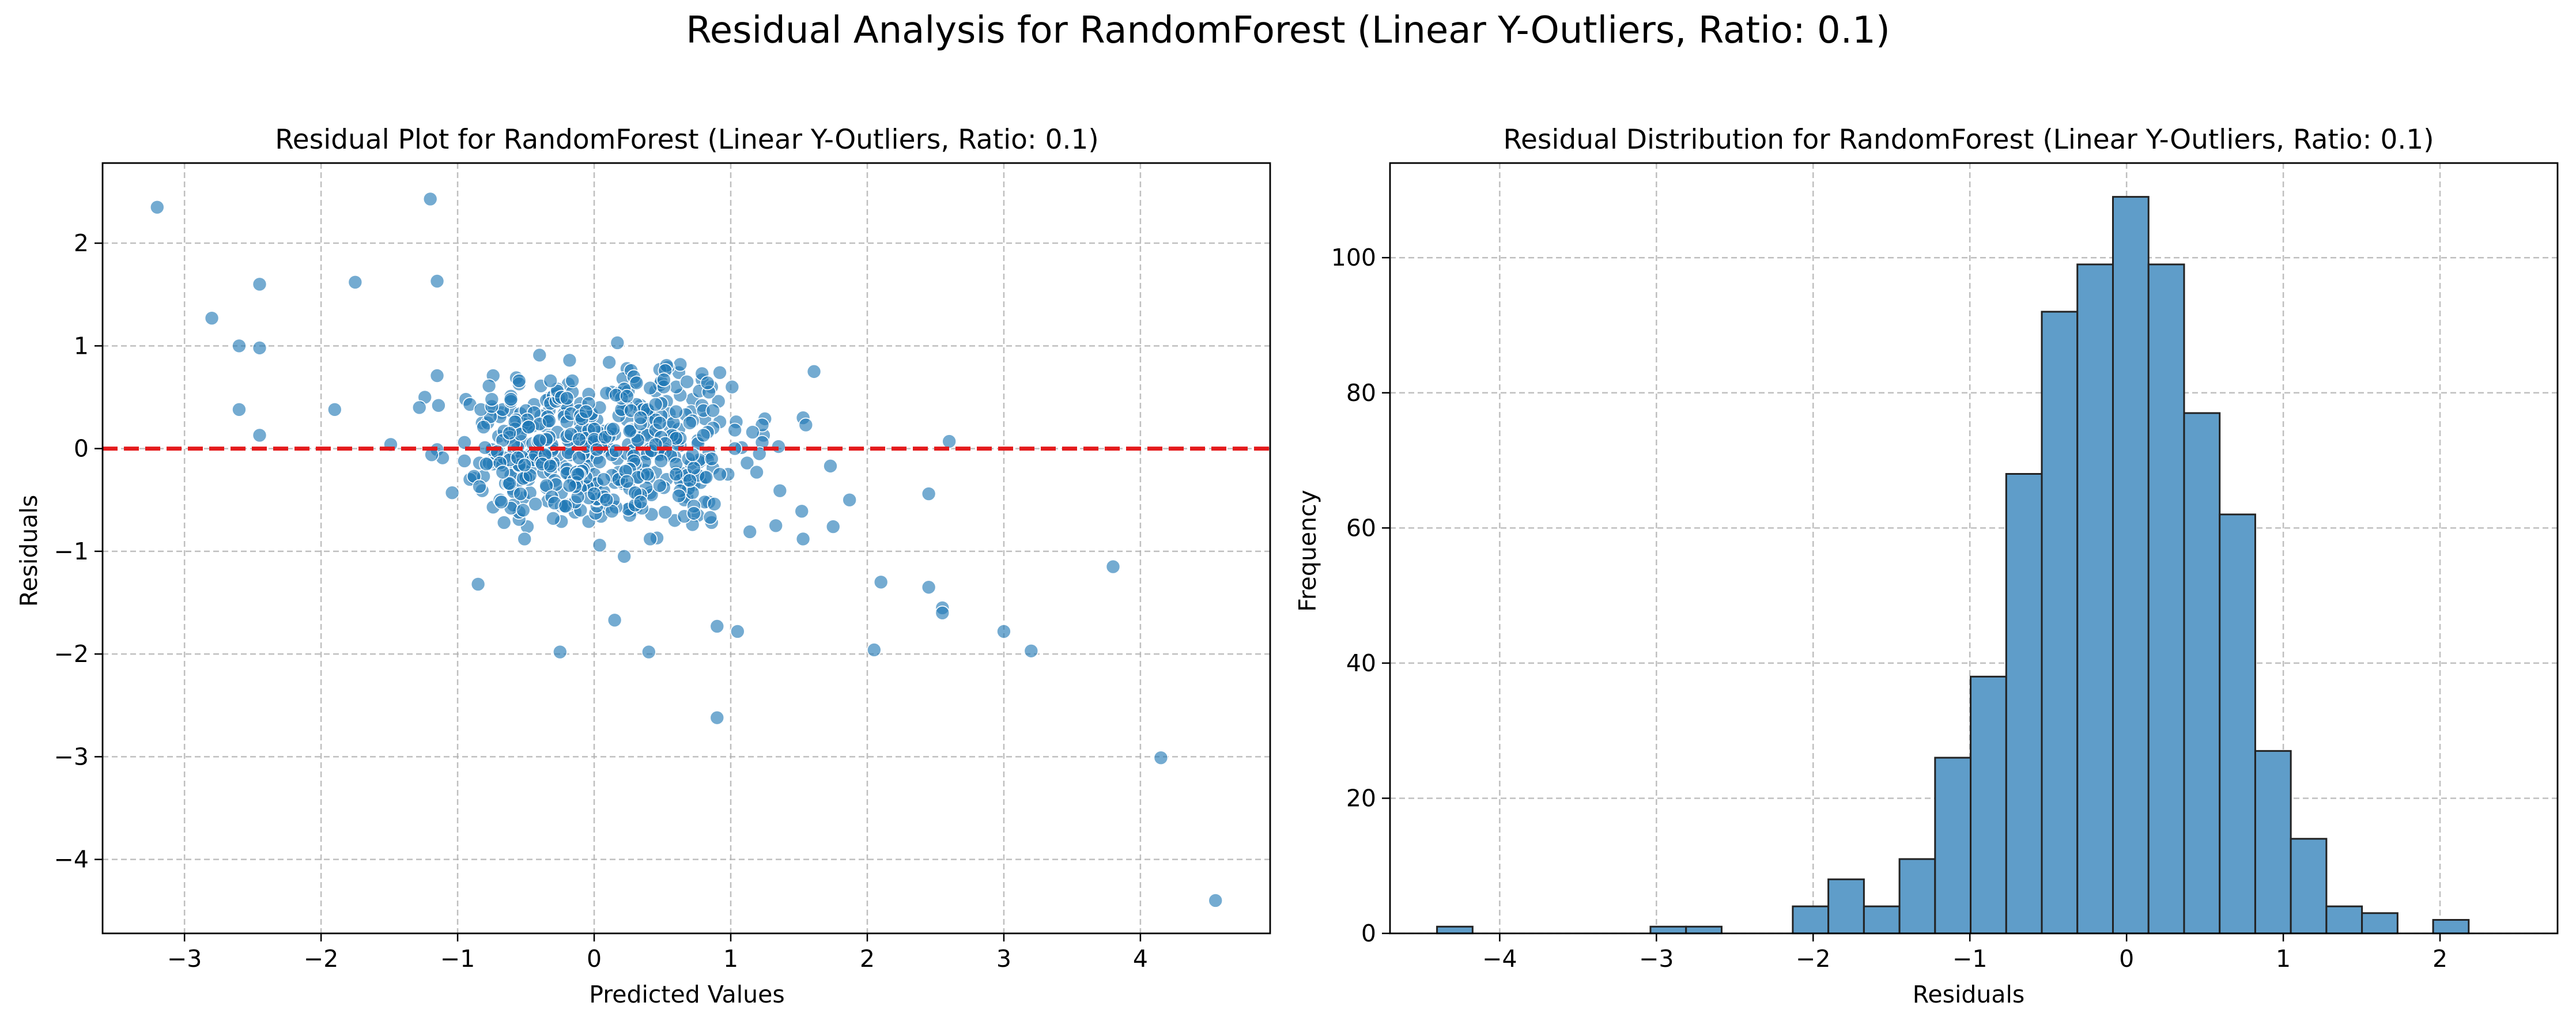 This screenshot has width=2576, height=1025. I want to click on scatter-y-tick-label: 2, so click(81, 243).